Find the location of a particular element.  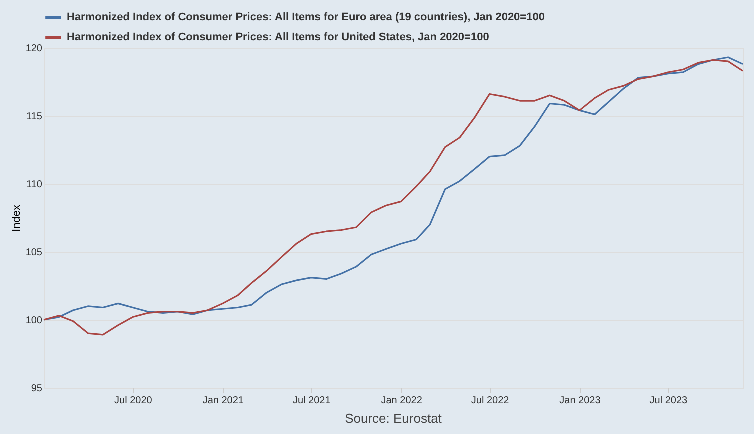

x-tick-label: Jan 2022 is located at coordinates (402, 401).